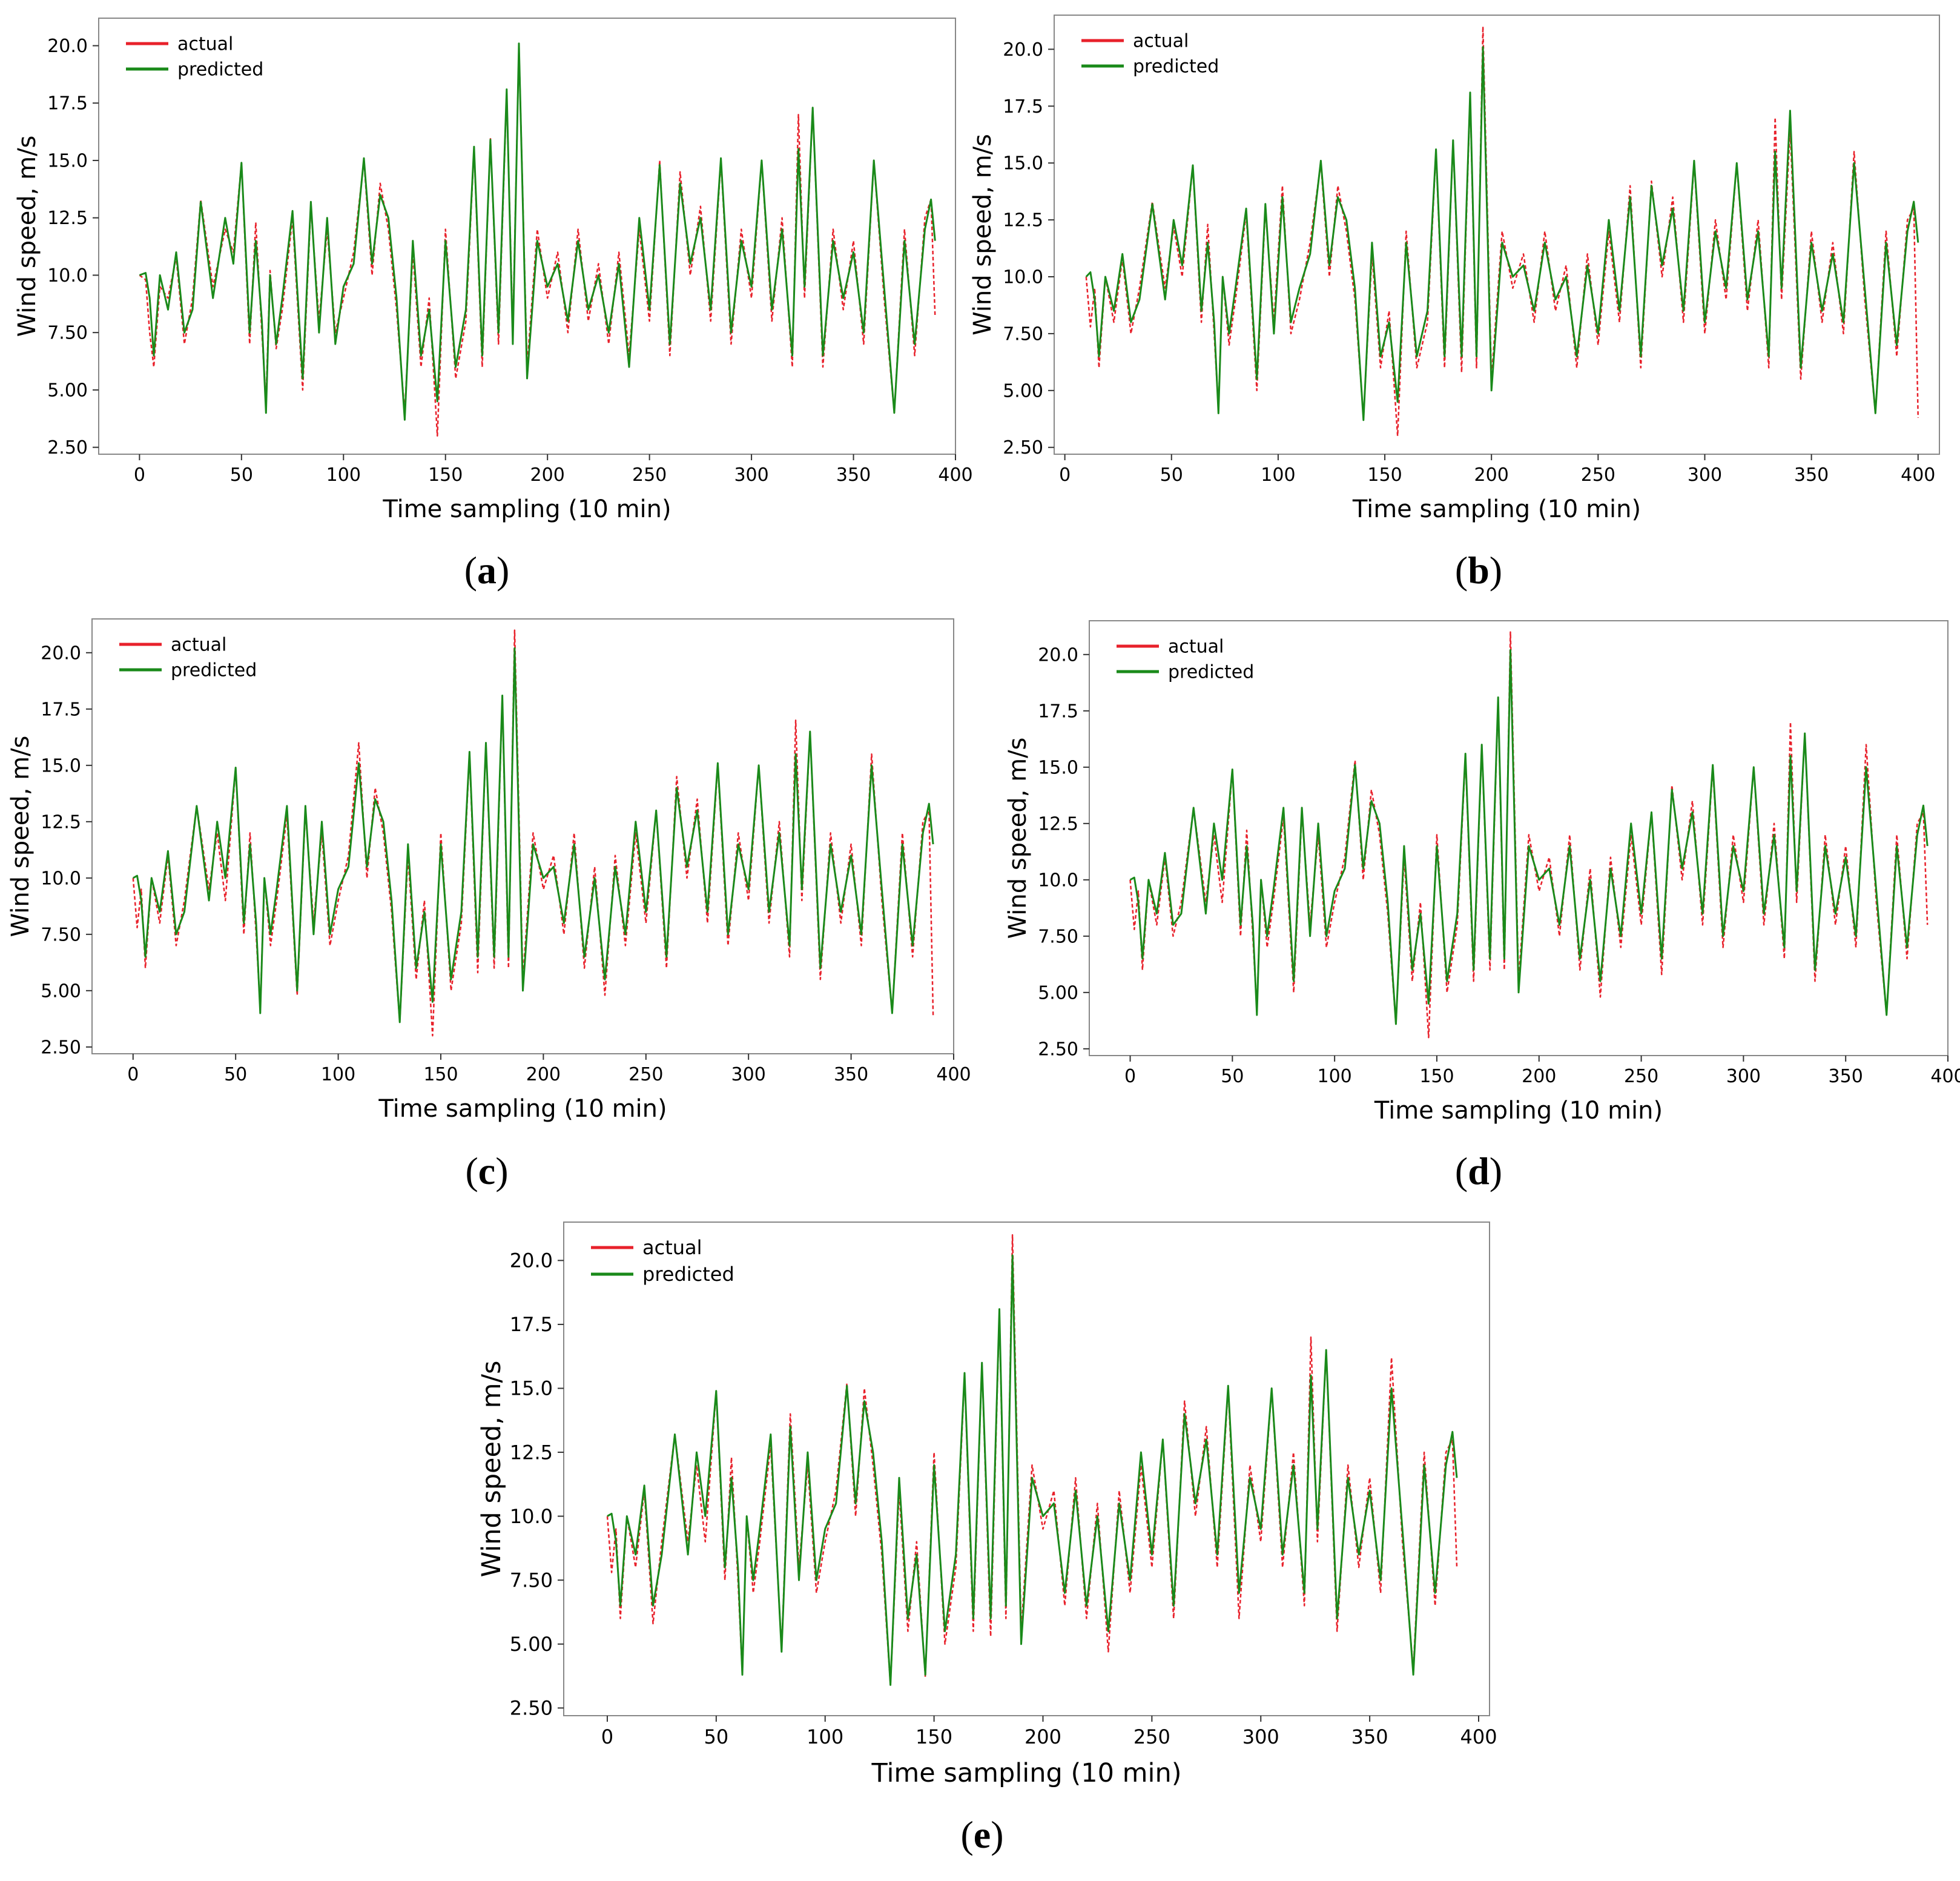 The image size is (1960, 1881). I want to click on panel-label-c: (c), so click(487, 1170).